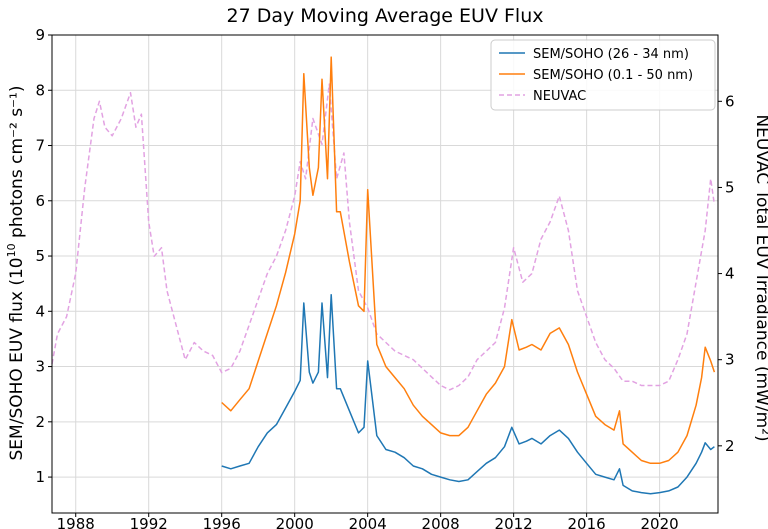  I want to click on x-tick-label: 2000, so click(295, 522).